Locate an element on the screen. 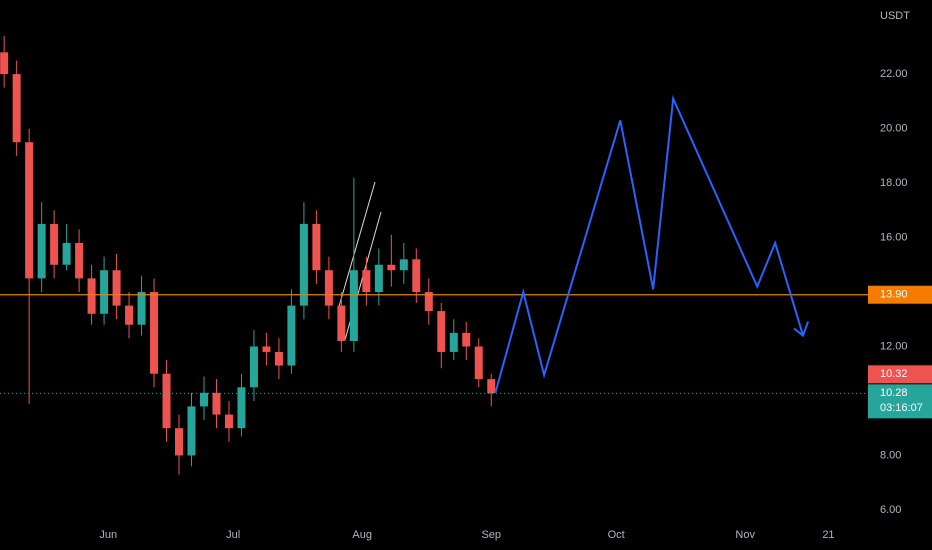  projection-arrowhead is located at coordinates (801, 329).